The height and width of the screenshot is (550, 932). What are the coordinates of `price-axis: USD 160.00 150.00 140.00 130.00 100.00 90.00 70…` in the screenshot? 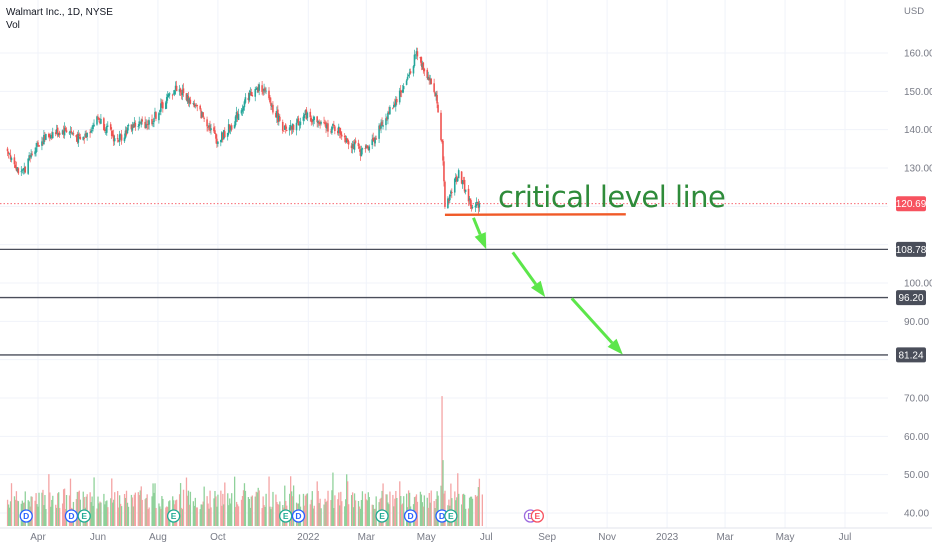 It's located at (918, 263).